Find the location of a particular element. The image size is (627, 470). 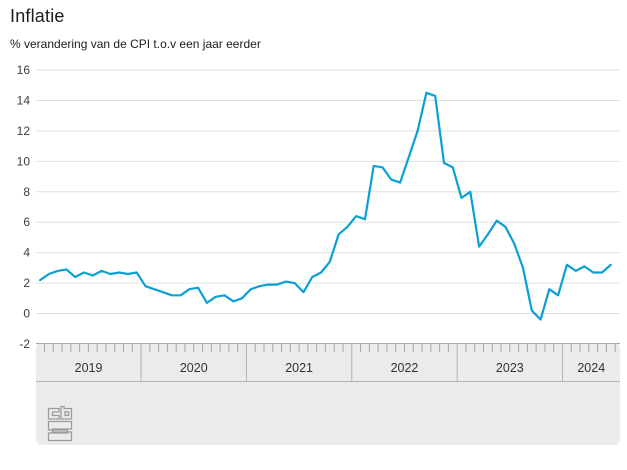

y-tick-label: 8 is located at coordinates (26, 192).